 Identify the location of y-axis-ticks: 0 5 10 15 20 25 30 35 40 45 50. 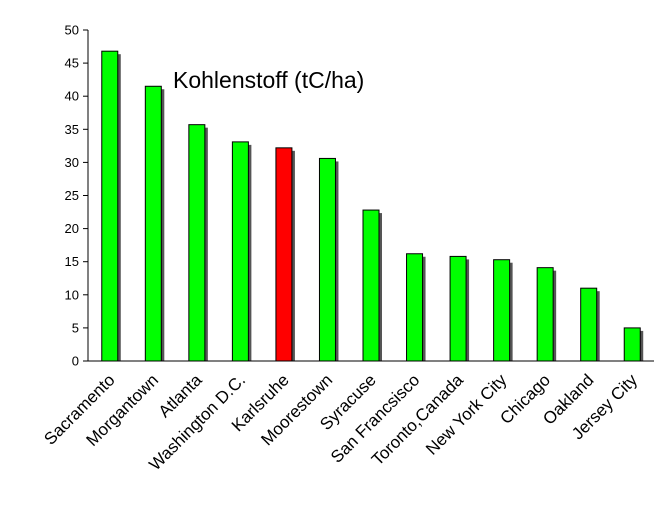
(76, 196).